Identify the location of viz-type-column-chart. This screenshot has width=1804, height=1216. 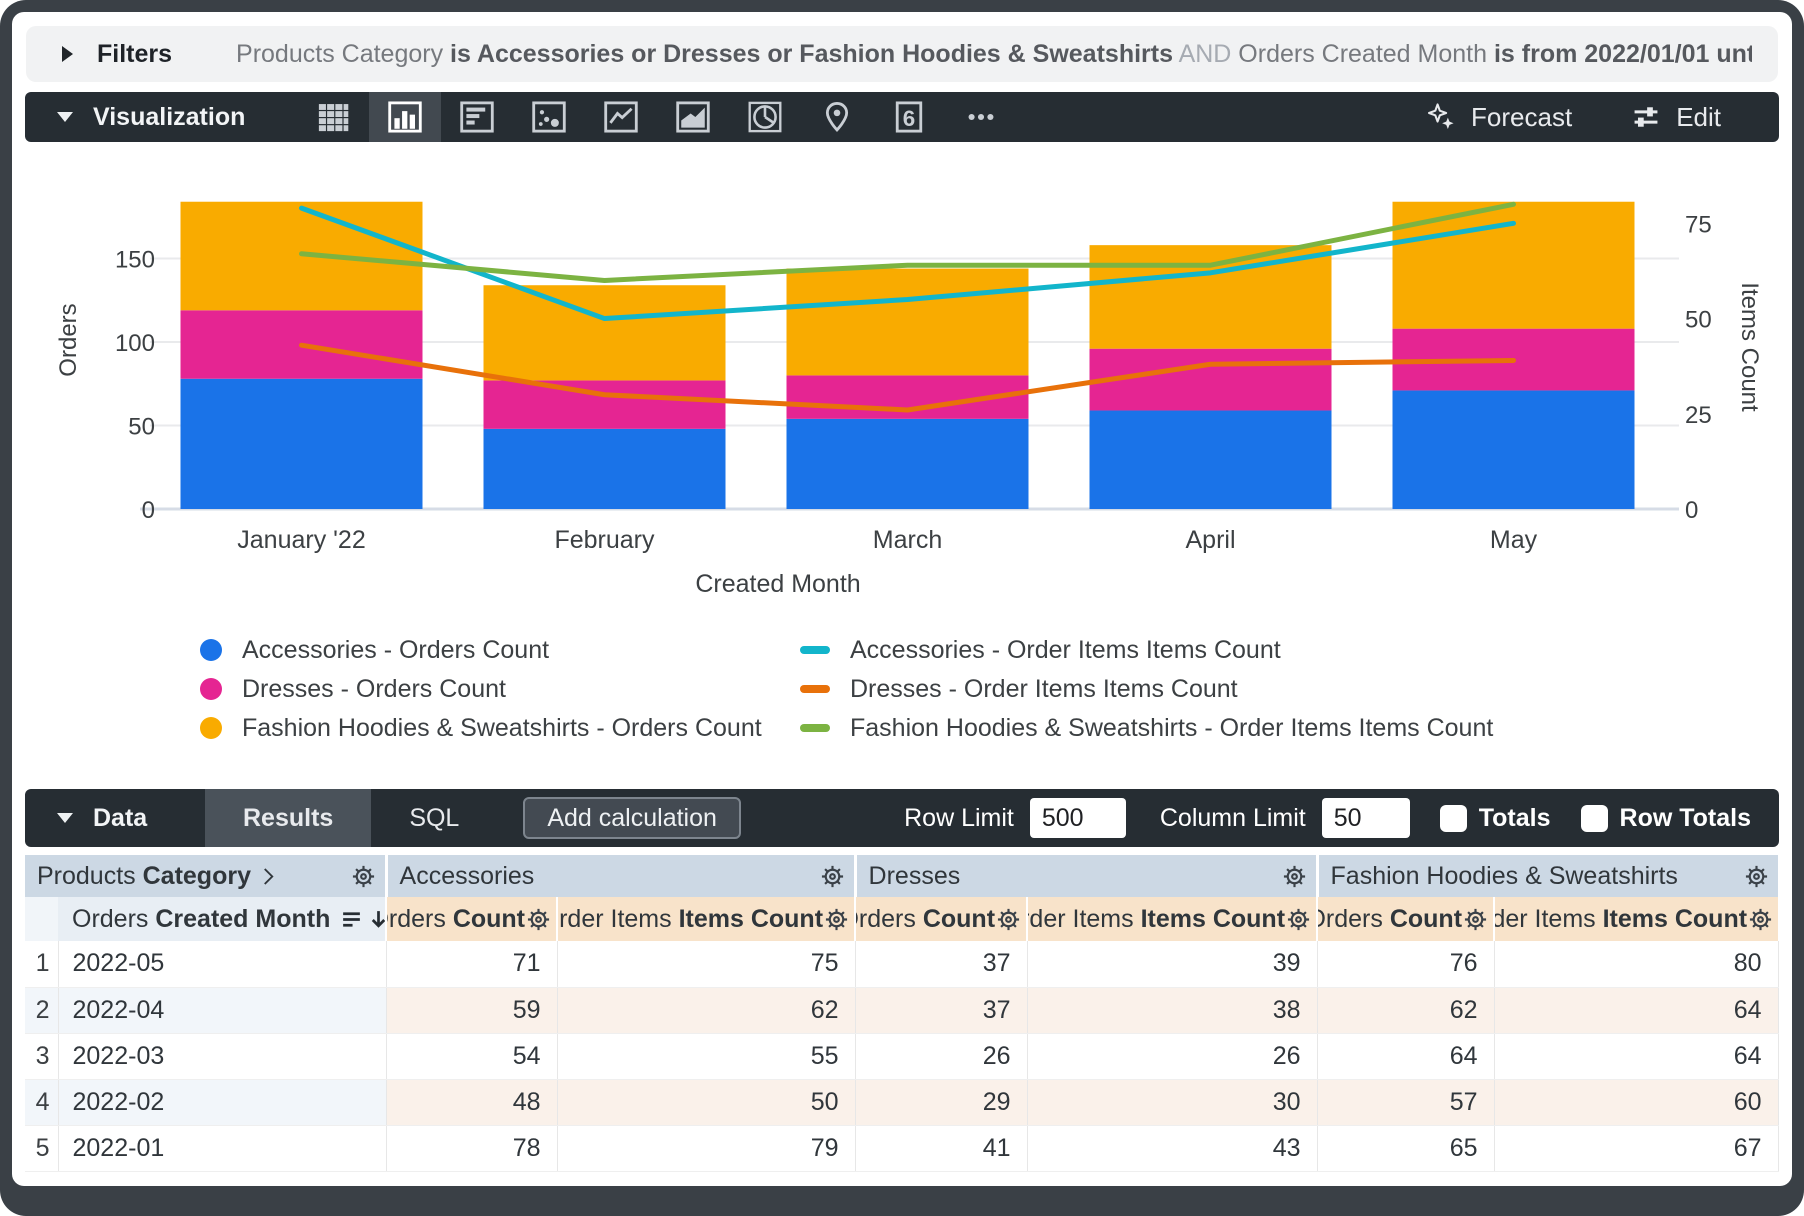
(405, 117).